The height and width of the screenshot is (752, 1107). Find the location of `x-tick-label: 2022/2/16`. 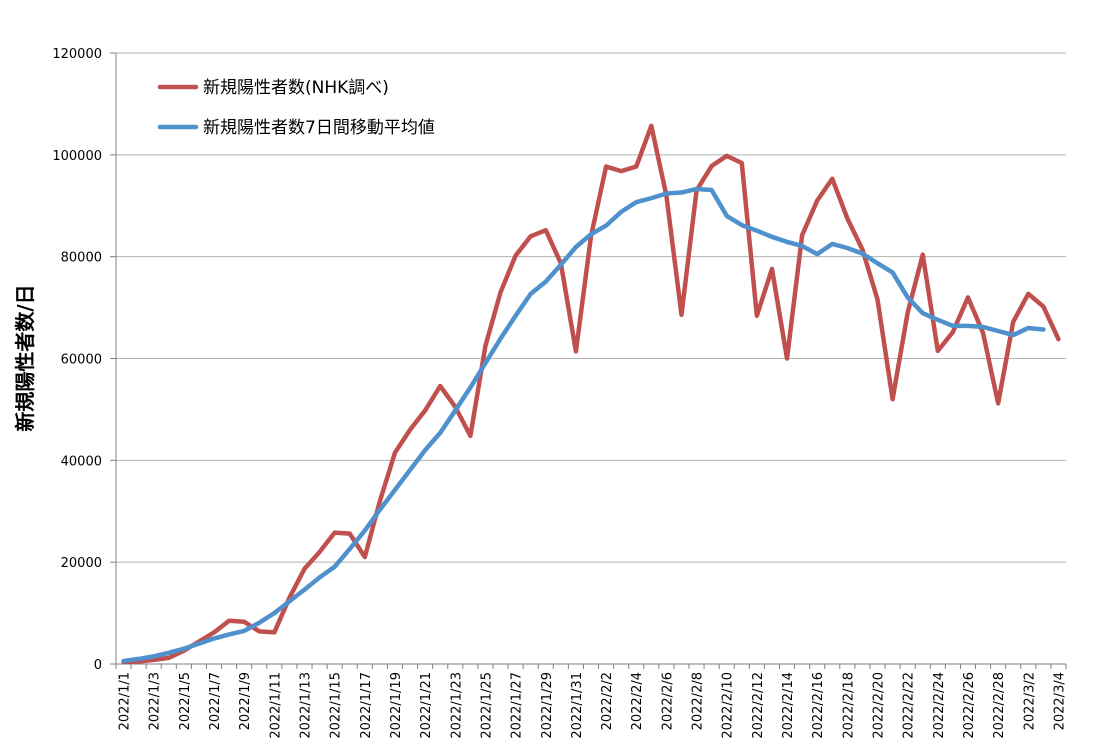

x-tick-label: 2022/2/16 is located at coordinates (818, 705).